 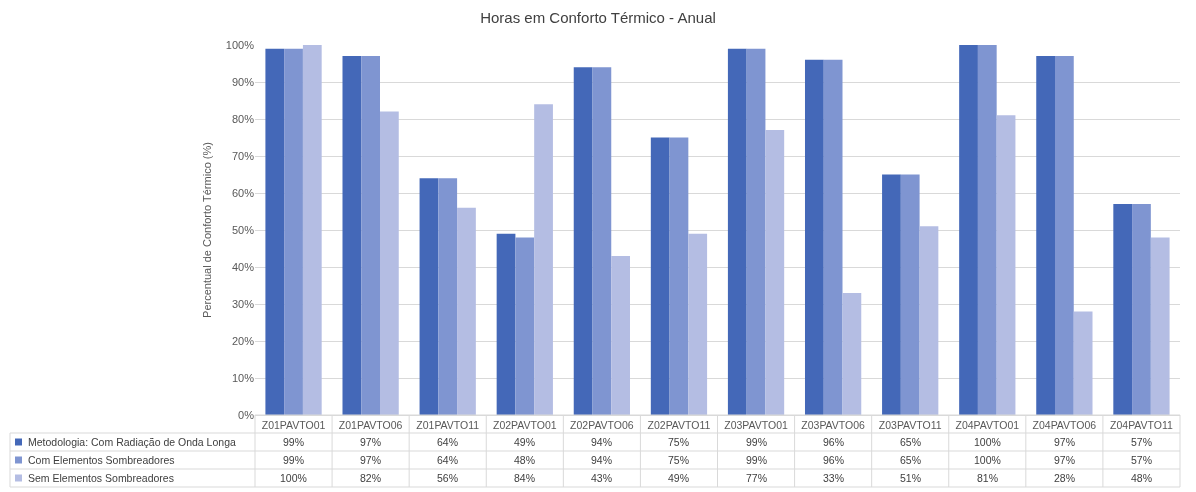 What do you see at coordinates (757, 478) in the screenshot?
I see `data-label: 77%` at bounding box center [757, 478].